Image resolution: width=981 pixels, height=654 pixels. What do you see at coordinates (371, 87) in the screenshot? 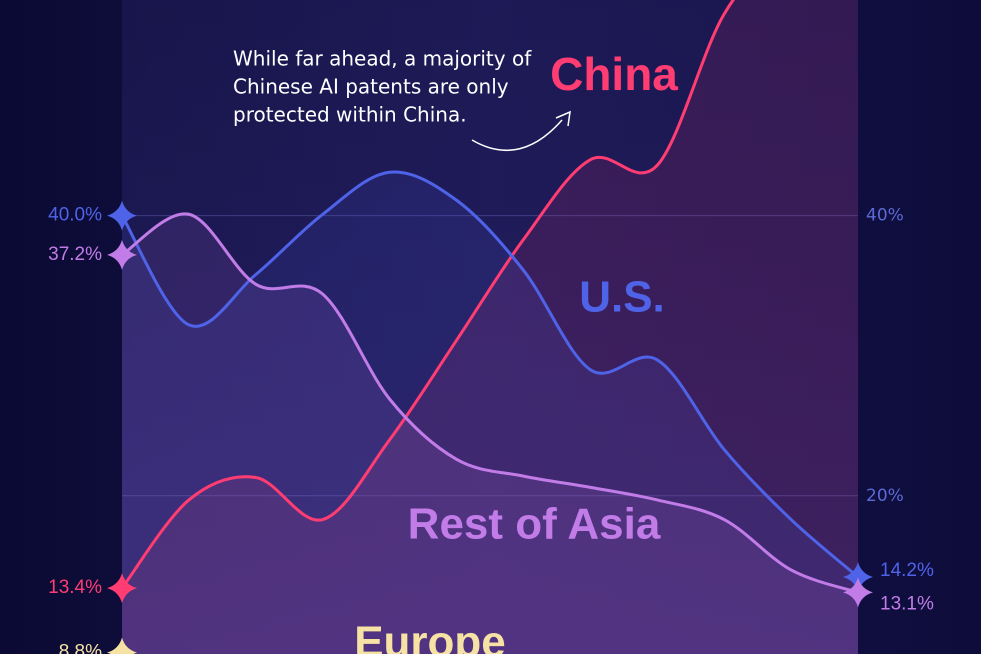
I see `annotation-line: Chinese AI patents are only` at bounding box center [371, 87].